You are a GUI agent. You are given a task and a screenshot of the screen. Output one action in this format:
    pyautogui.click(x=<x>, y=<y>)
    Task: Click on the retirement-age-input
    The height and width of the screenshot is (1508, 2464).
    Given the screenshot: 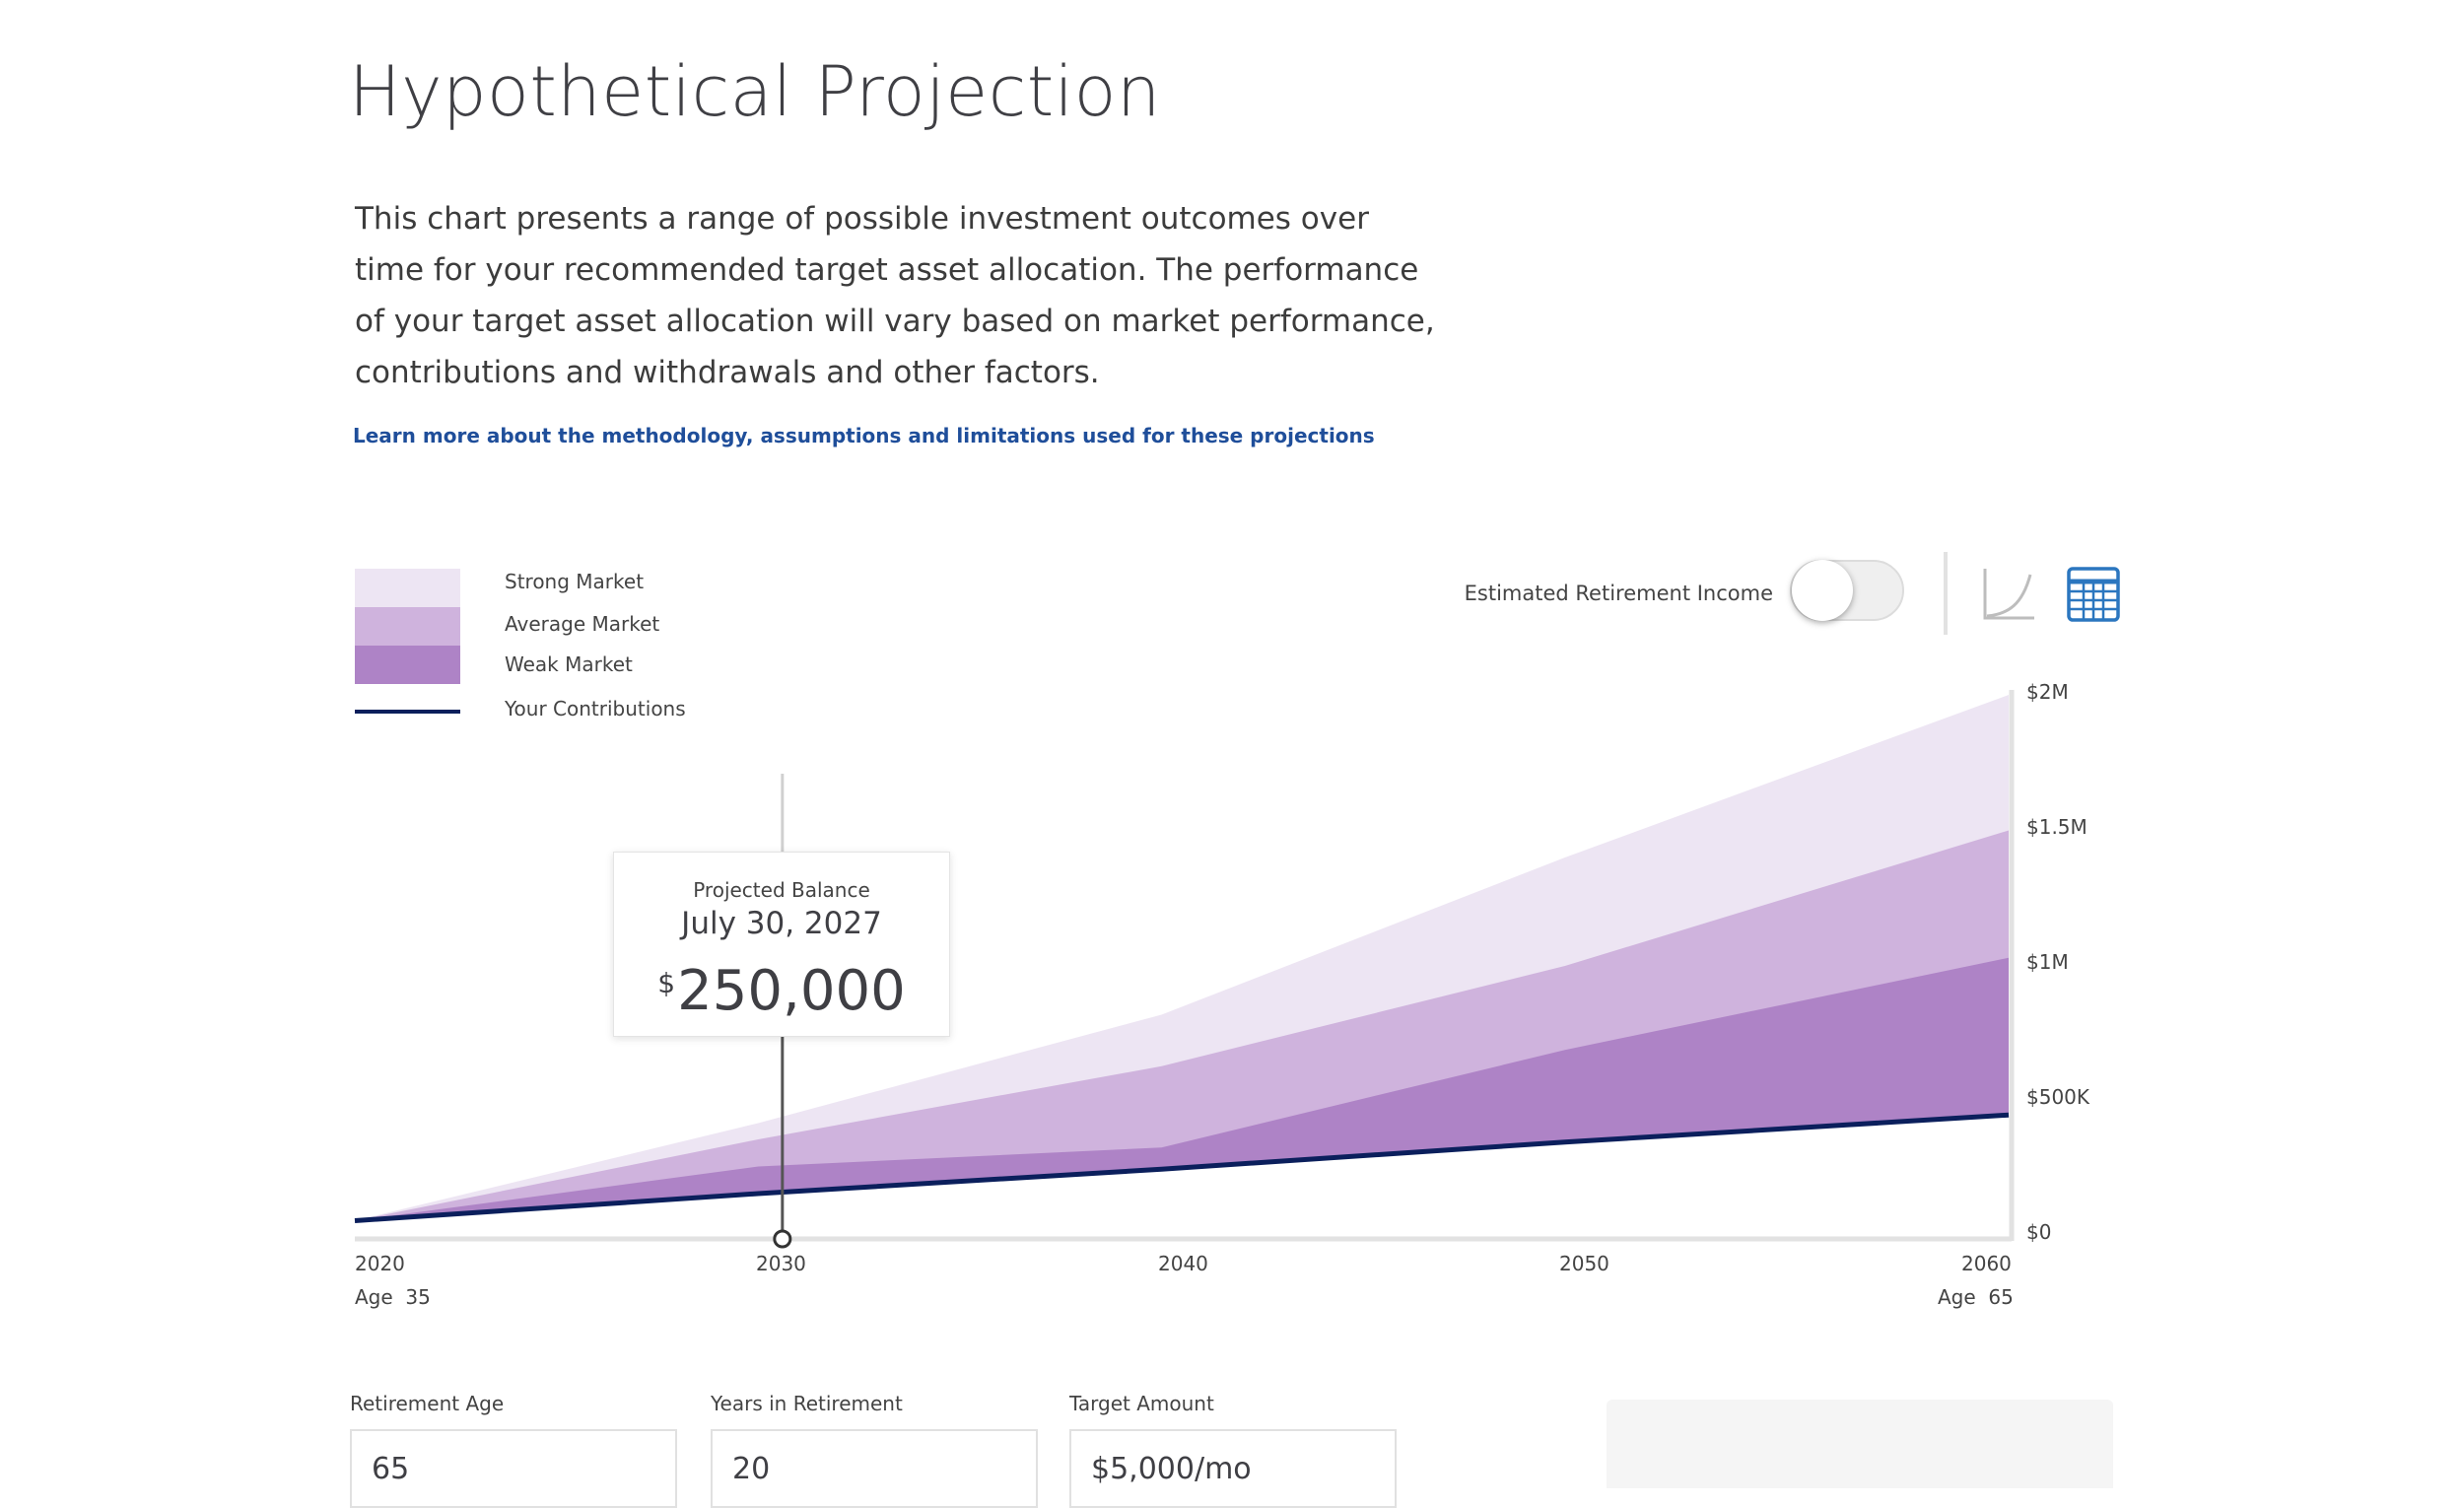 What is the action you would take?
    pyautogui.click(x=513, y=1468)
    